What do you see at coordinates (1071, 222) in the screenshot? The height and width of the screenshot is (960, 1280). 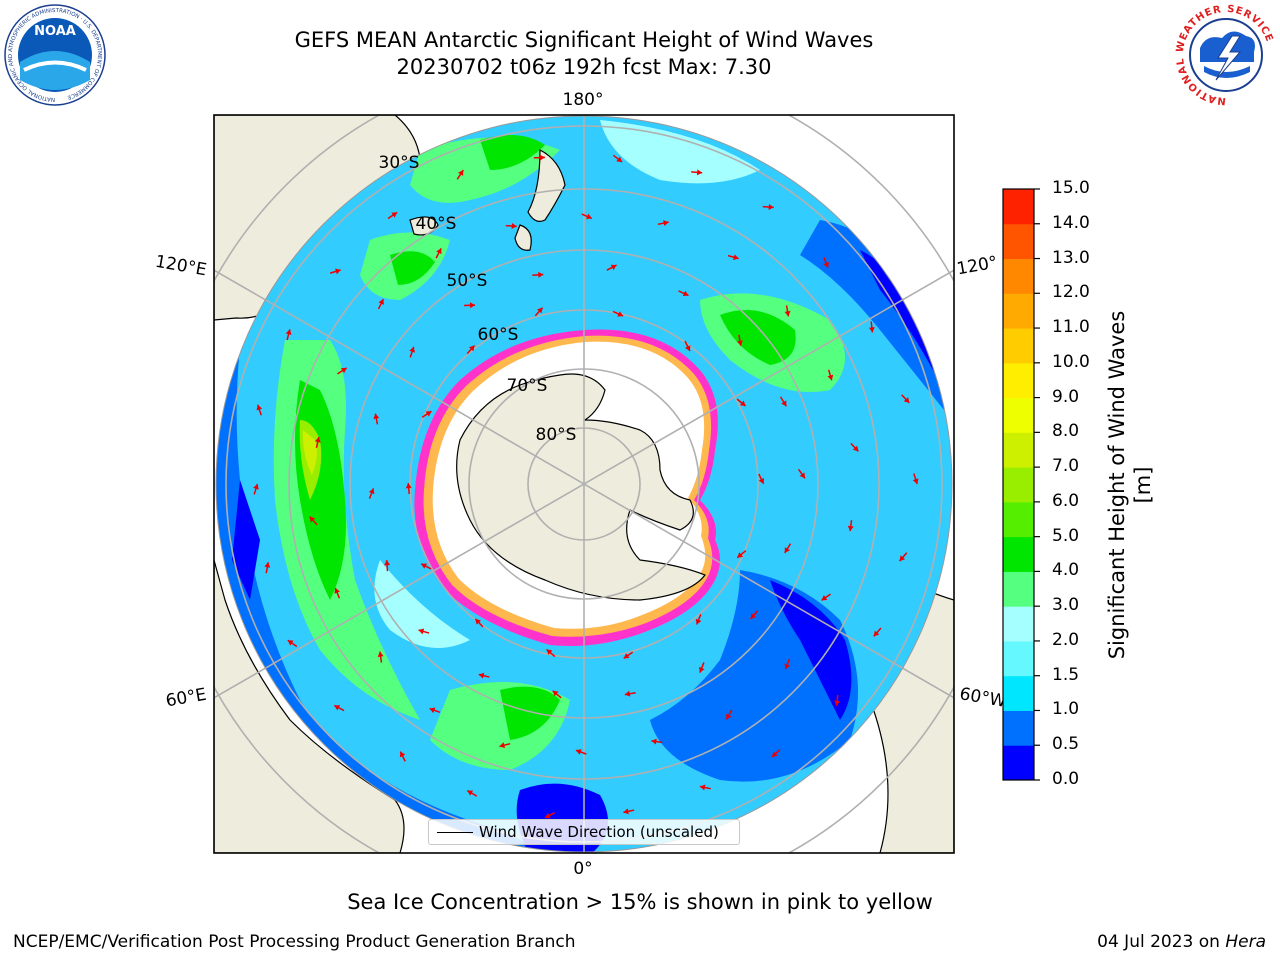 I see `colorbar-tick-label: 14.0` at bounding box center [1071, 222].